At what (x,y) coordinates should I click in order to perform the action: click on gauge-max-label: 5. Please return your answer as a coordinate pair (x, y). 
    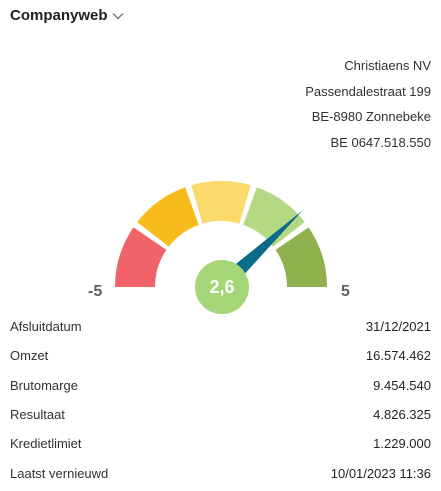
    Looking at the image, I should click on (345, 291).